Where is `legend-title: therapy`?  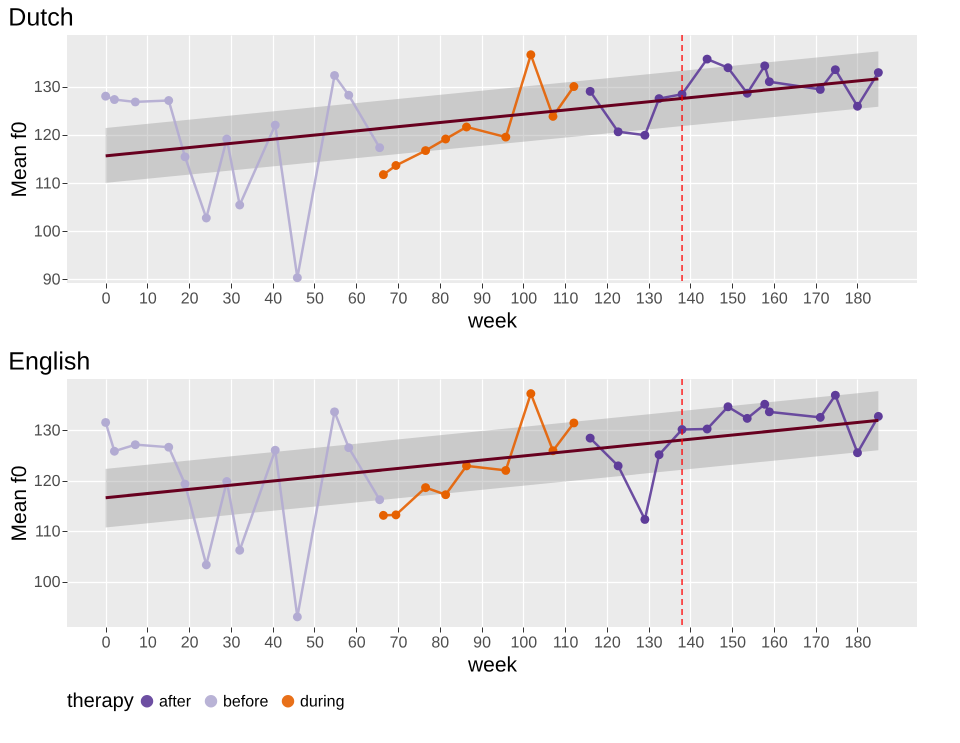
legend-title: therapy is located at coordinates (100, 701).